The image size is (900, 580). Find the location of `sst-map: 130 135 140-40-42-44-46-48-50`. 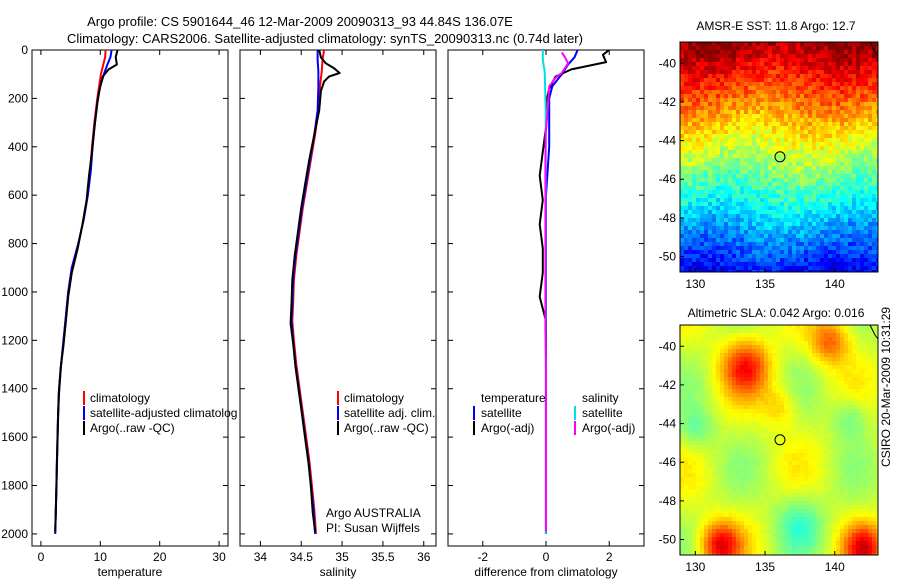

sst-map: 130 135 140-40-42-44-46-48-50 is located at coordinates (769, 166).